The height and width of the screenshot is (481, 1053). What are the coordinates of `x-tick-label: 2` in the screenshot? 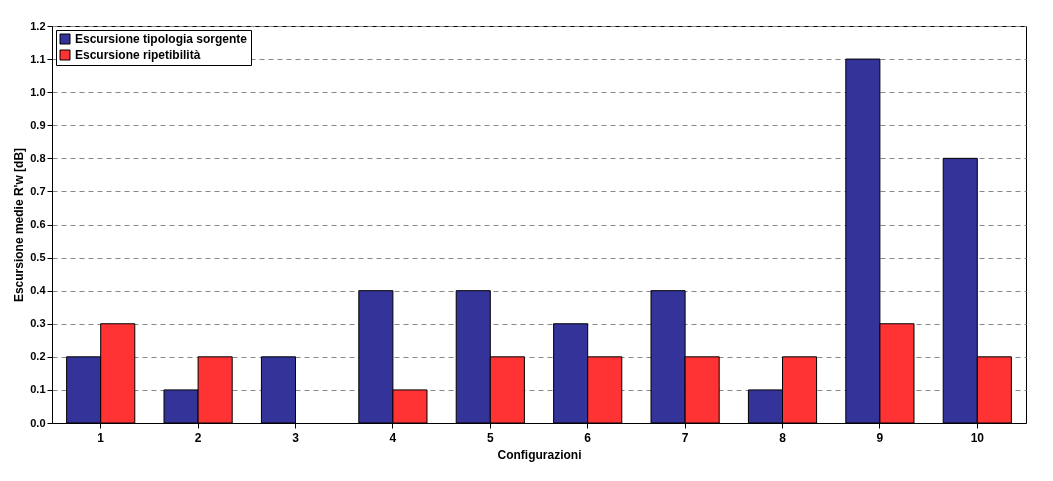 It's located at (198, 437).